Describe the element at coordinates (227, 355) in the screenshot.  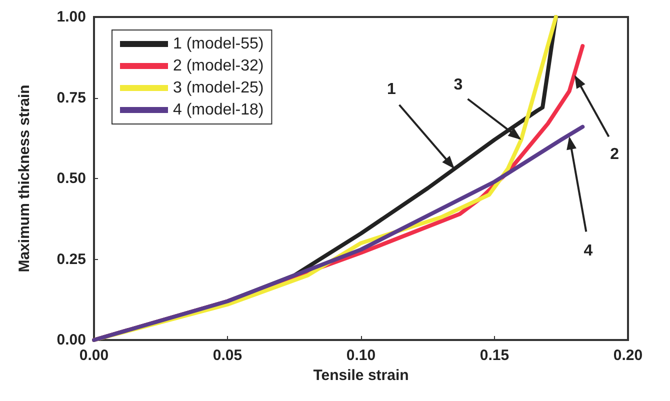
I see `x-tick-label: 0.05` at that location.